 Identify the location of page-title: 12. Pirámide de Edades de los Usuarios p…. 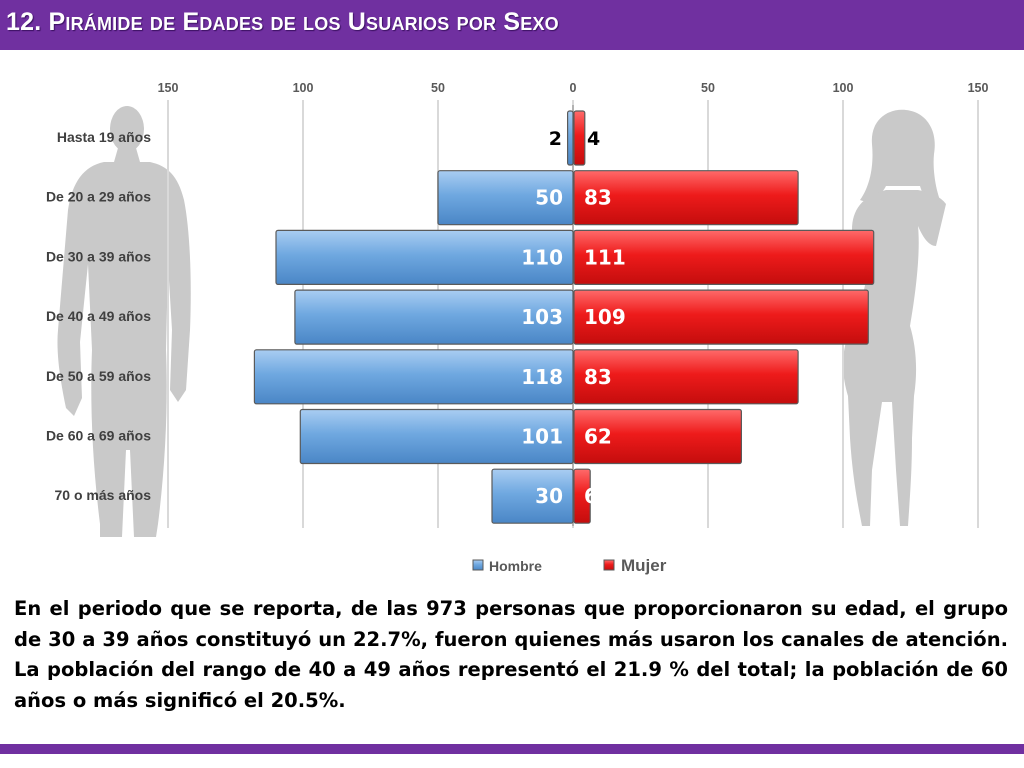
(282, 22).